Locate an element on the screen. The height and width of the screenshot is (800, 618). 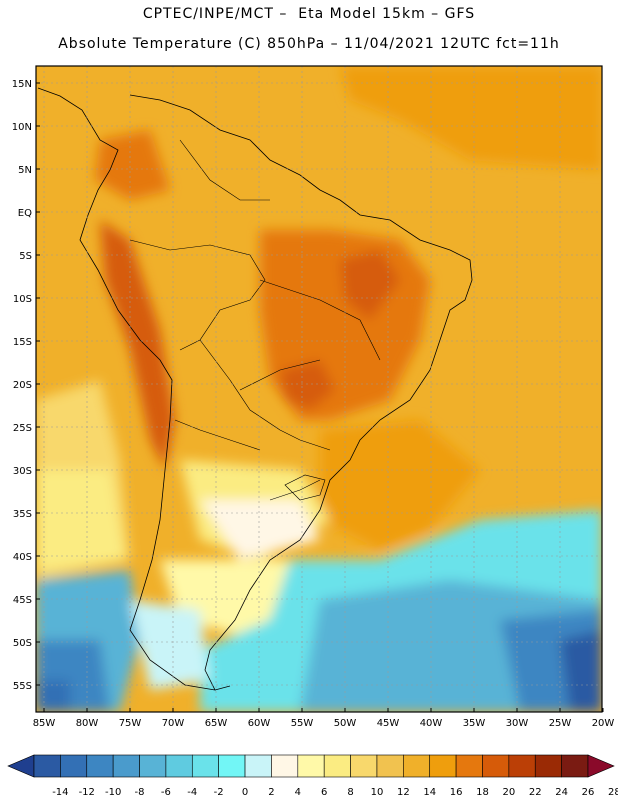
colorbar-tick-label: -4 is located at coordinates (192, 792).